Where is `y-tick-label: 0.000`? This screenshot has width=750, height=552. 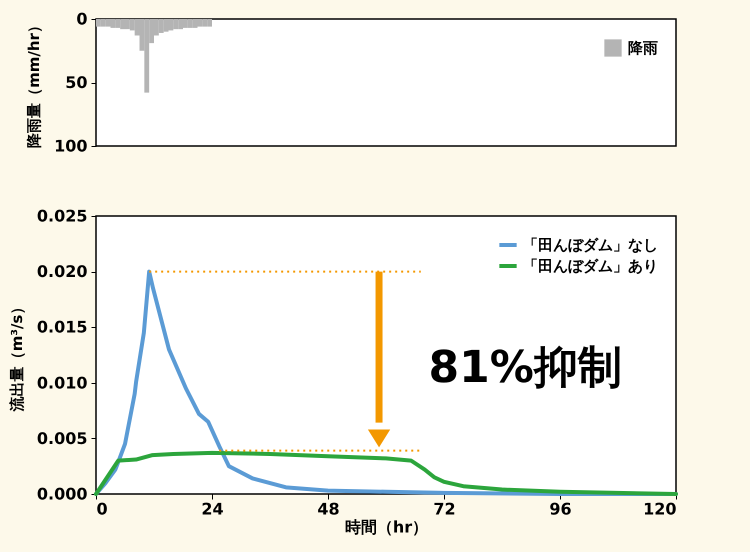
y-tick-label: 0.000 is located at coordinates (62, 494).